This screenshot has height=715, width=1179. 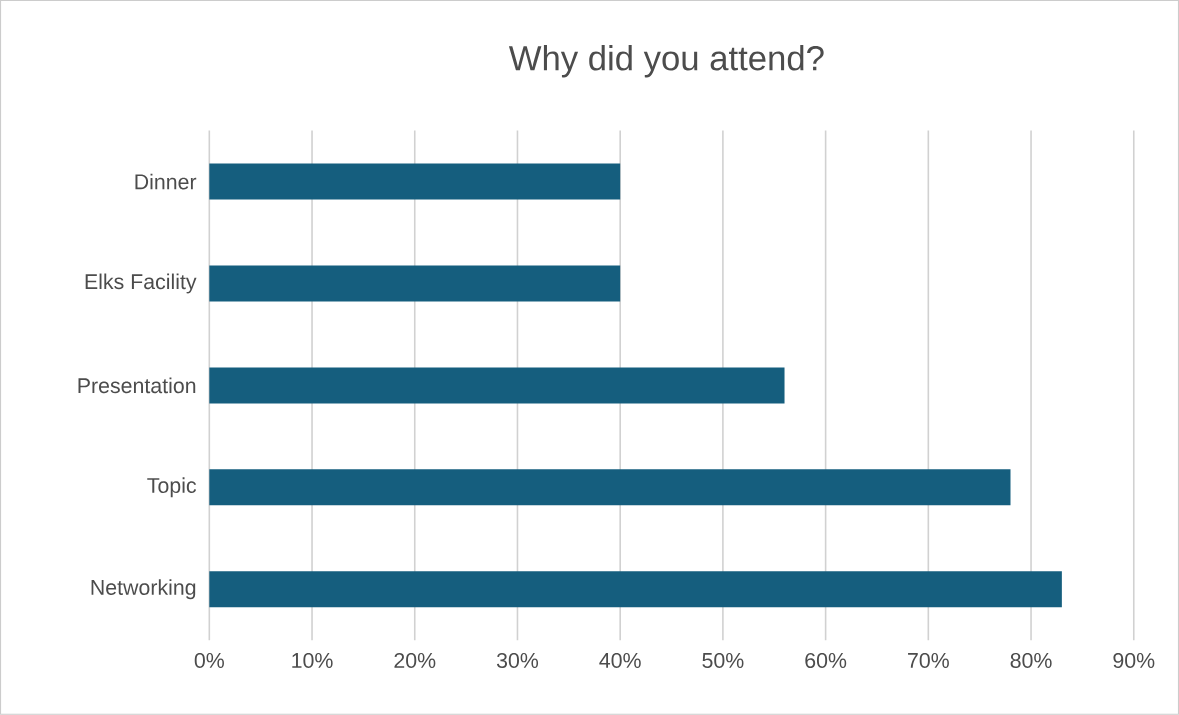 What do you see at coordinates (666, 61) in the screenshot?
I see `chart-title: Why did you attend?` at bounding box center [666, 61].